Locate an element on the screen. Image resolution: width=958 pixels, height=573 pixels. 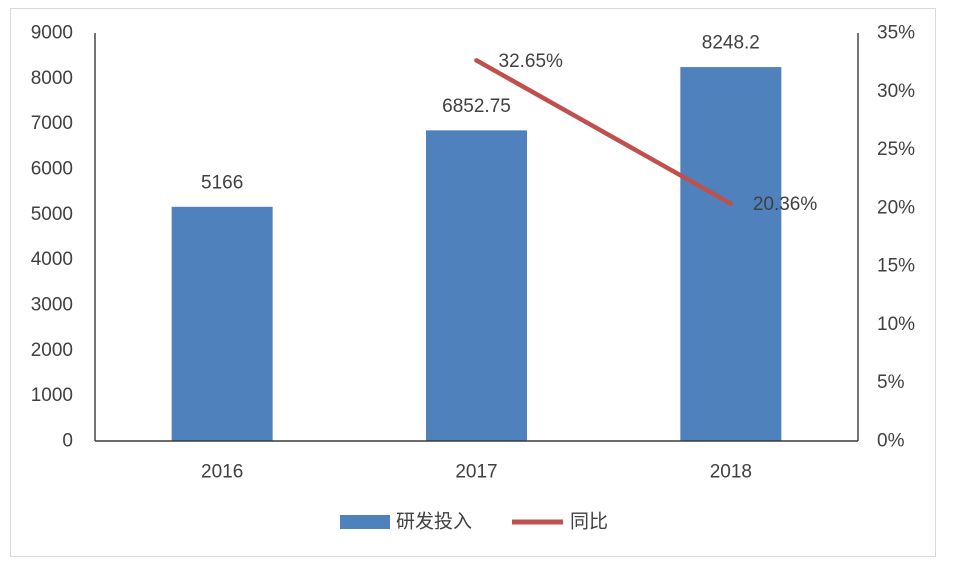
yoy-line is located at coordinates (604, 132).